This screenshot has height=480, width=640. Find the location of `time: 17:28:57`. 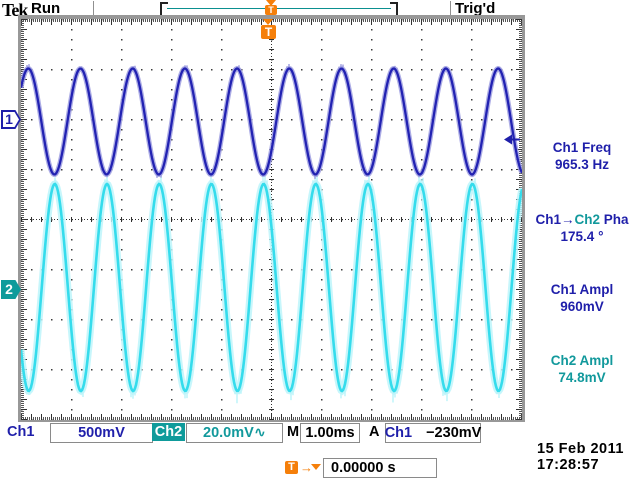

time: 17:28:57 is located at coordinates (568, 465).